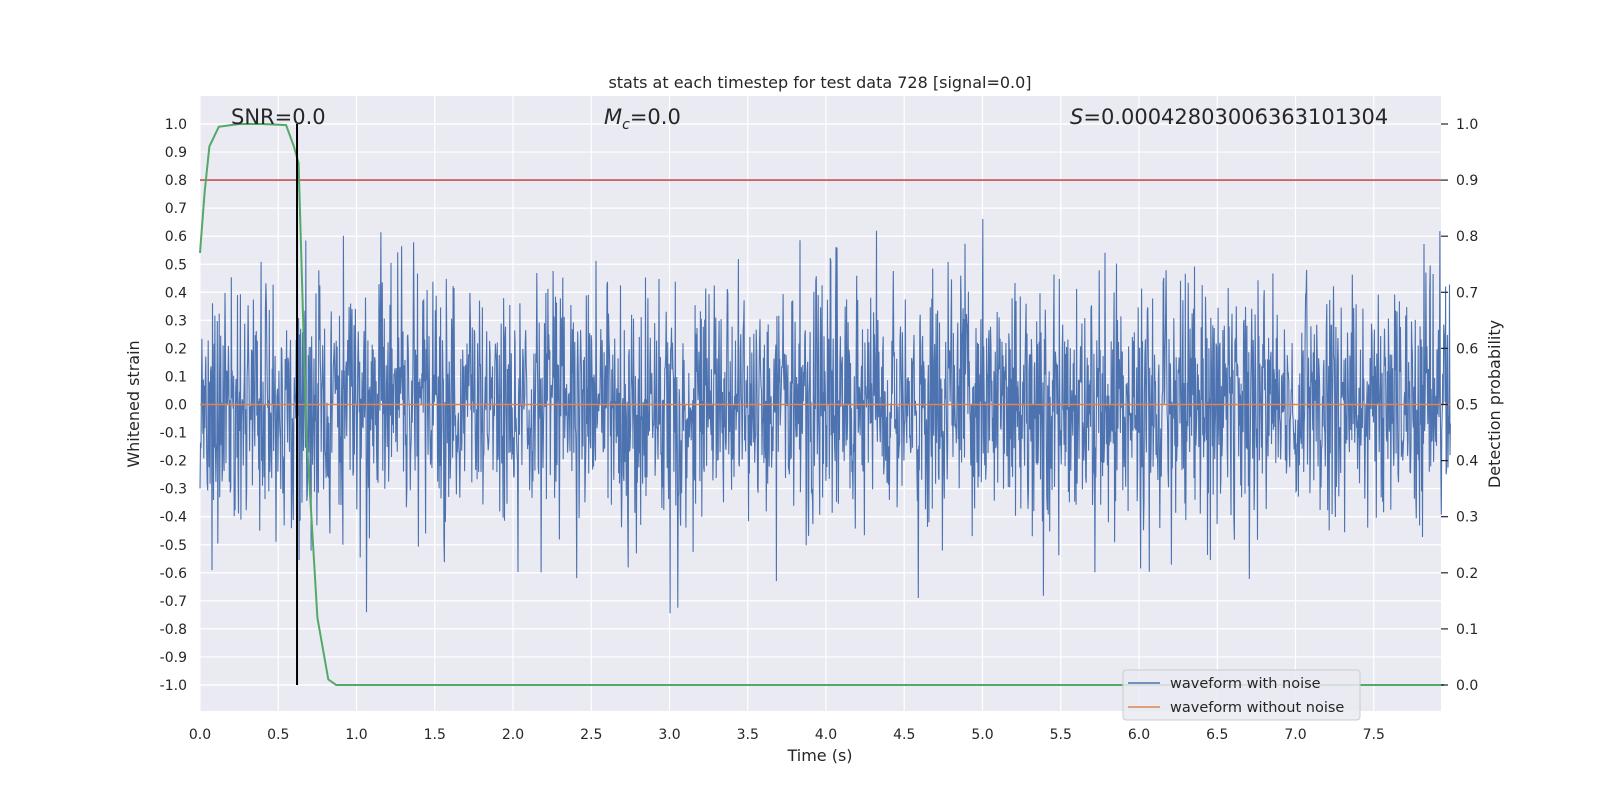  Describe the element at coordinates (173, 574) in the screenshot. I see `y-left-tick-label-16: -0.6` at that location.